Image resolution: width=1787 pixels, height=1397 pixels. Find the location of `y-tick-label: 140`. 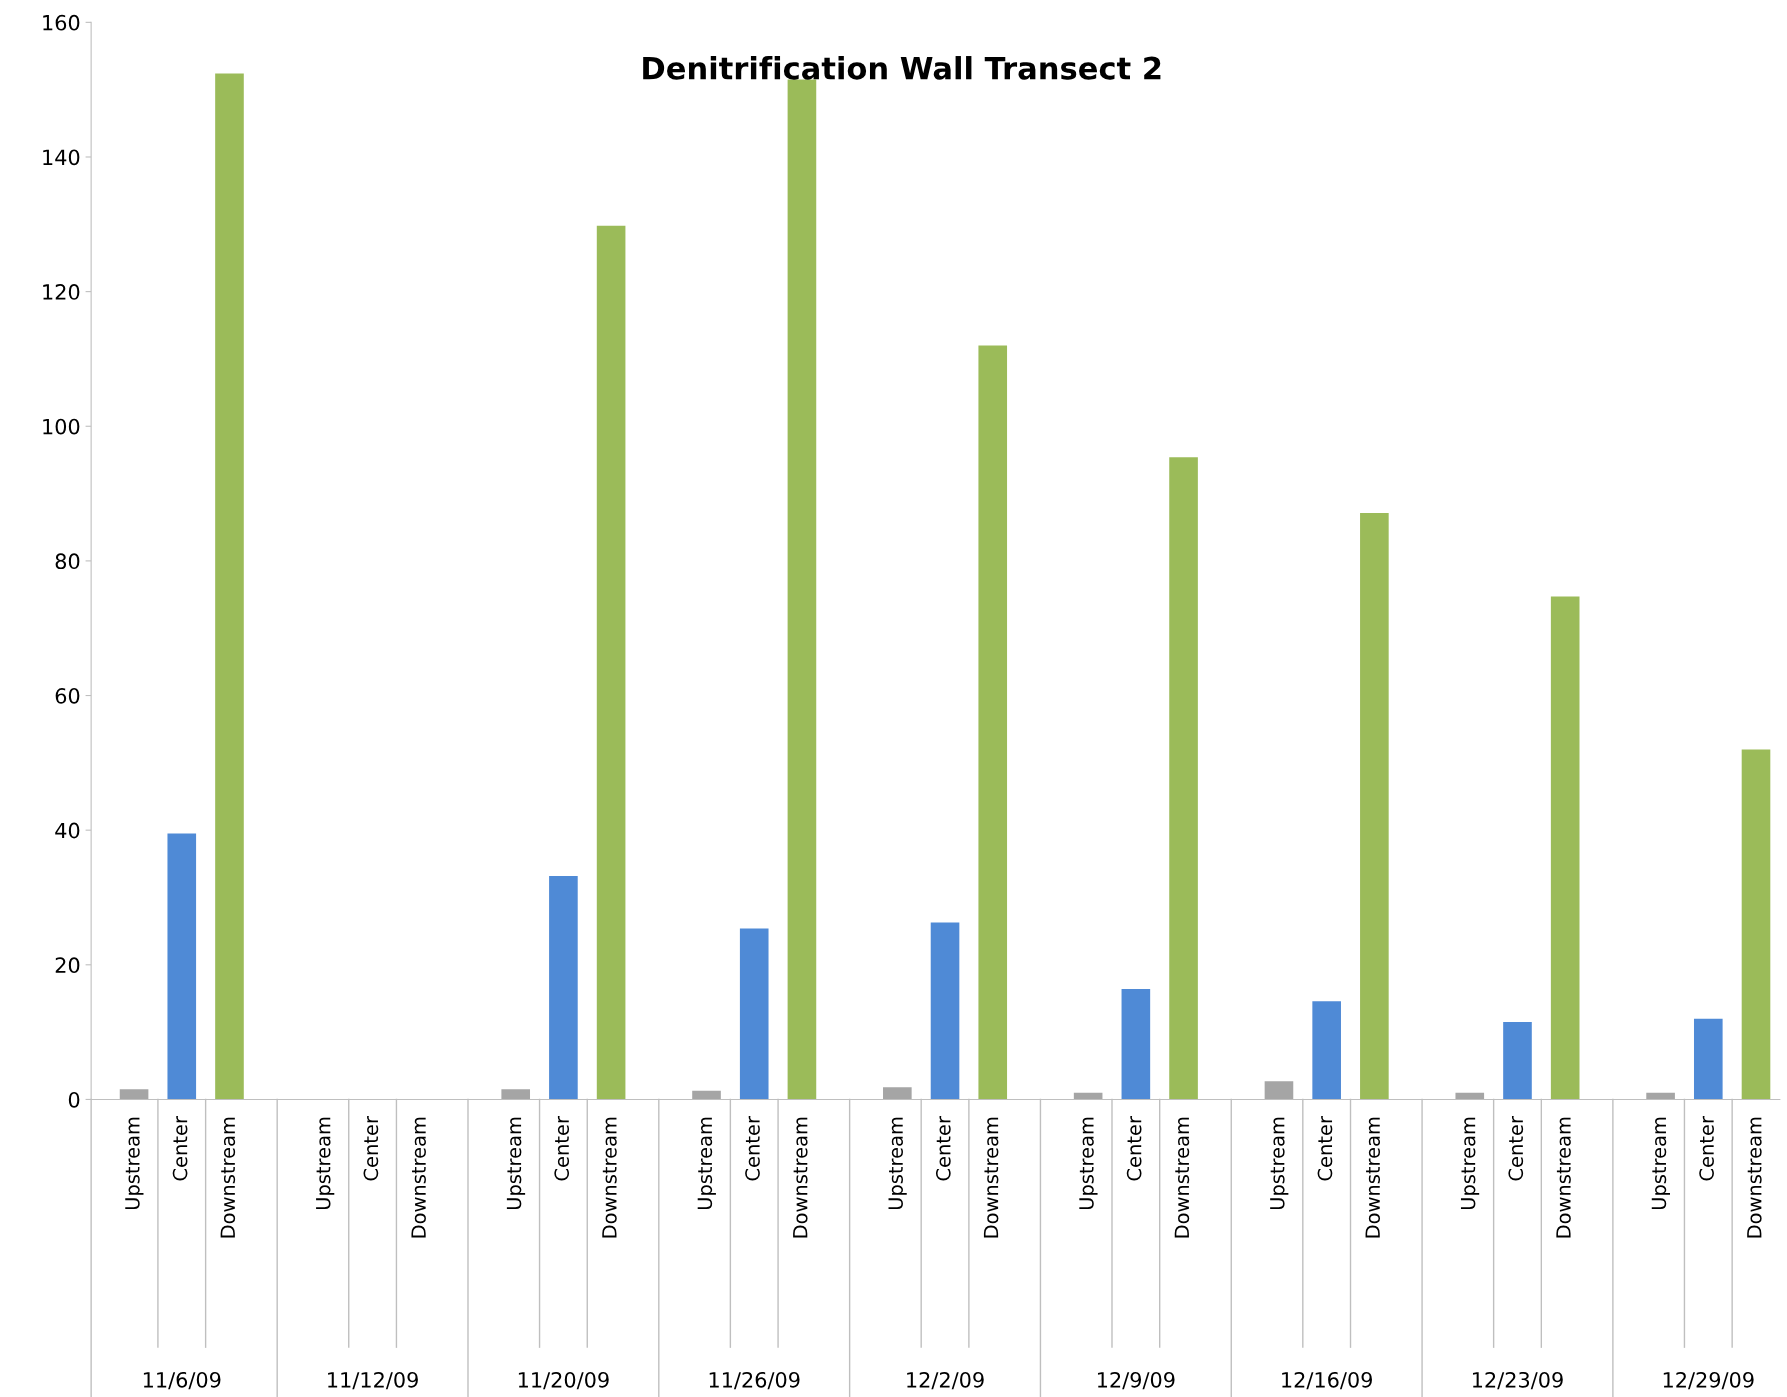

y-tick-label: 140 is located at coordinates (61, 157).